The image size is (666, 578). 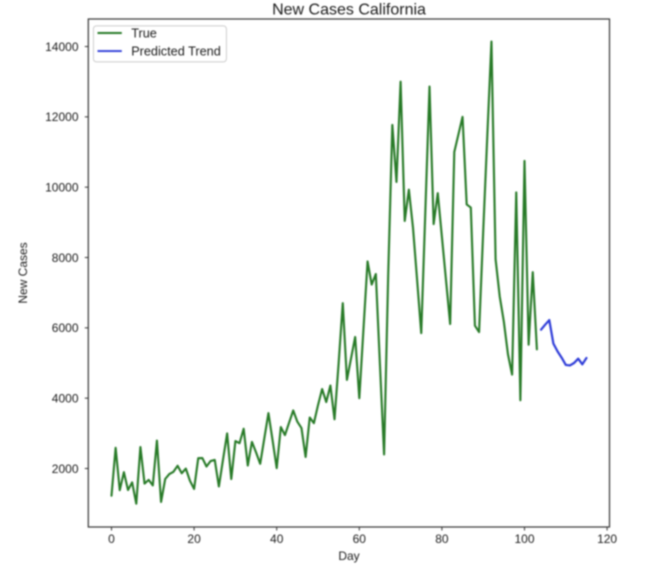 I want to click on svg-text: 120, so click(x=607, y=539).